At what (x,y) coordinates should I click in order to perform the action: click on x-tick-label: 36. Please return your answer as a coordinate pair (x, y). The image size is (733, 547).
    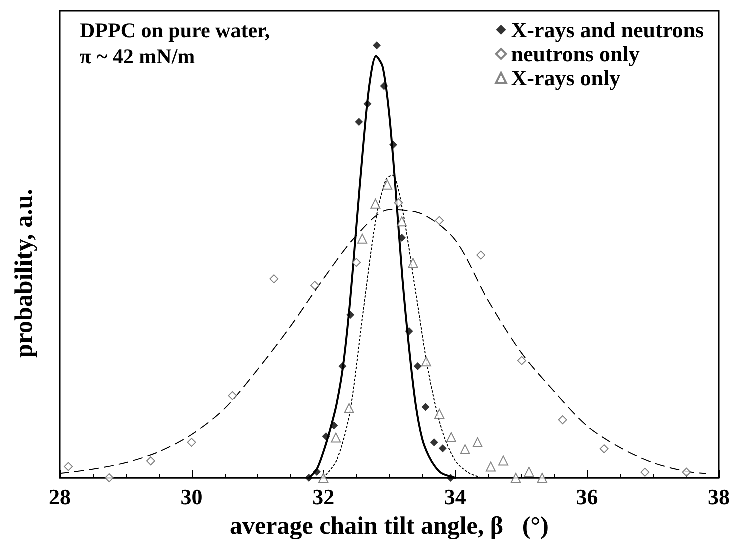
    Looking at the image, I should click on (587, 497).